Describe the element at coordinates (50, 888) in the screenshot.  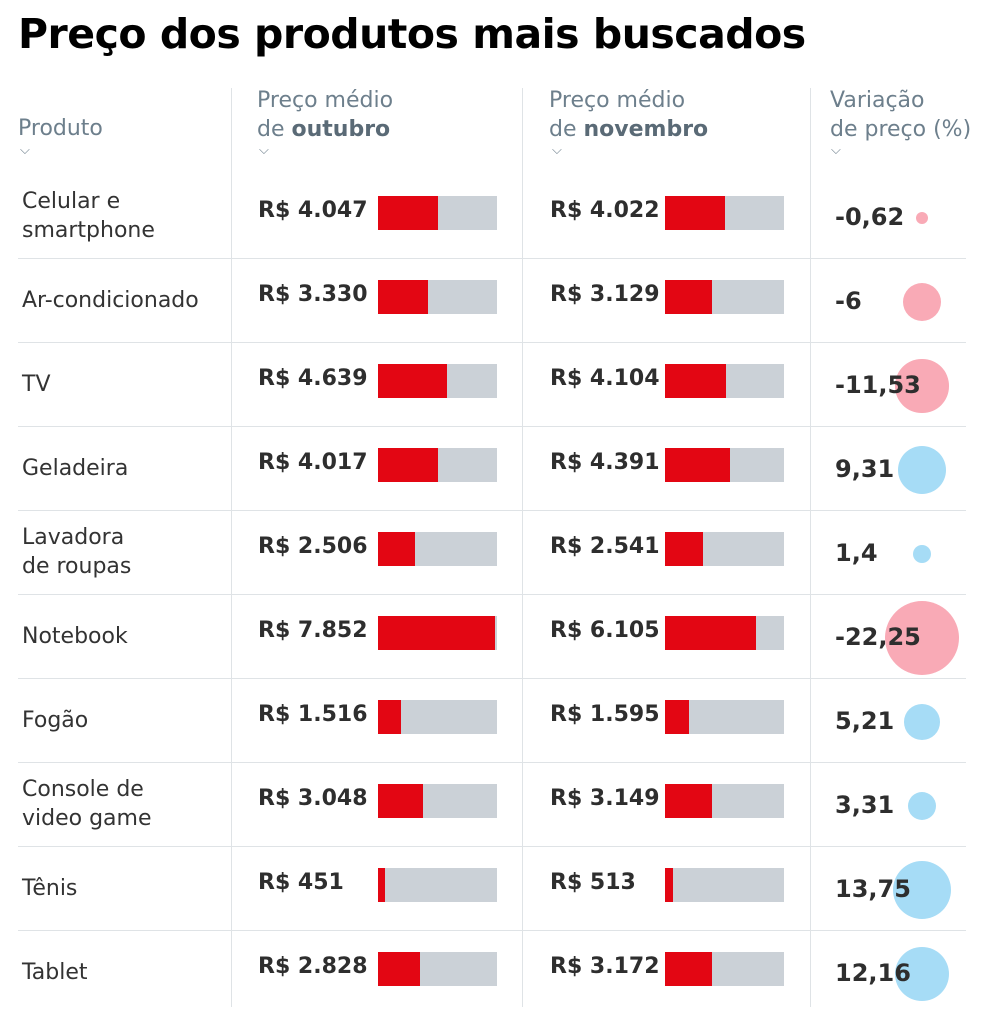
I see `product-name-line: Tênis` at that location.